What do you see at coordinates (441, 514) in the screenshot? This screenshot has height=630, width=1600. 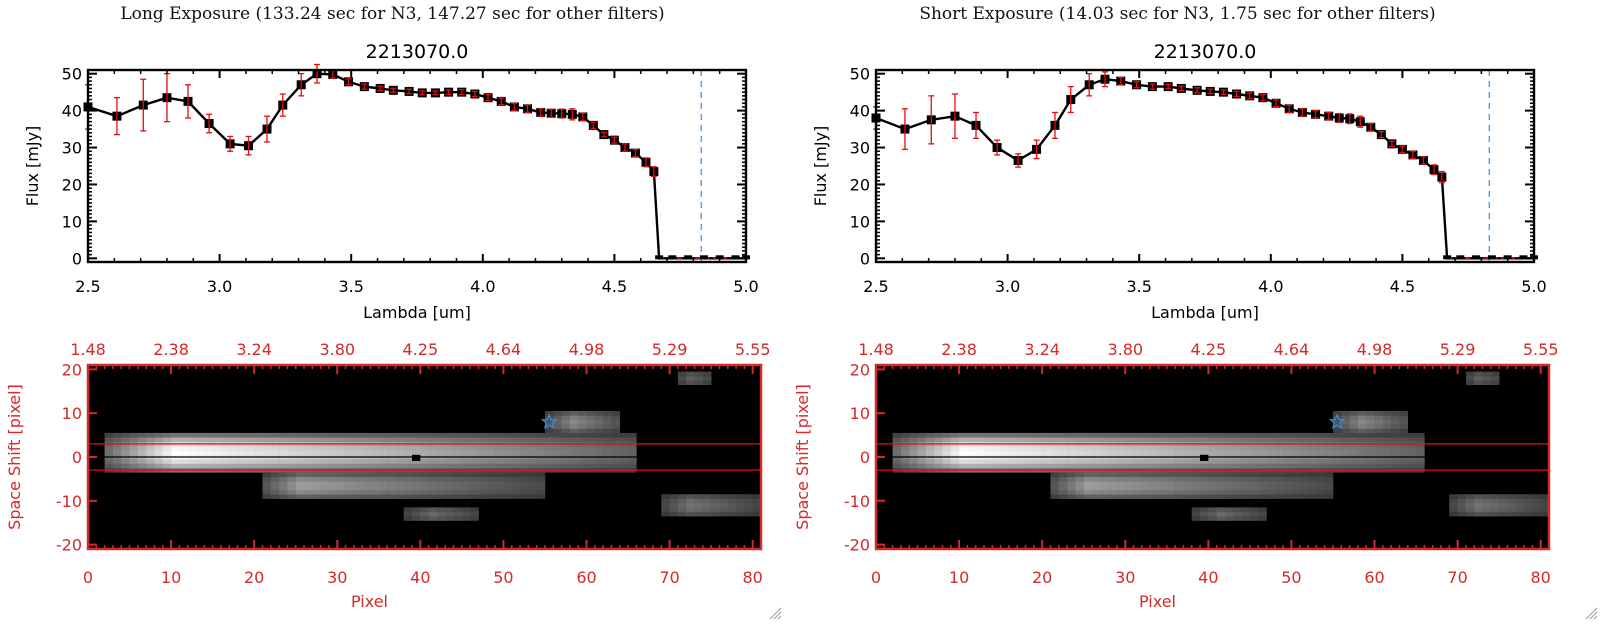 I see `source-blob` at bounding box center [441, 514].